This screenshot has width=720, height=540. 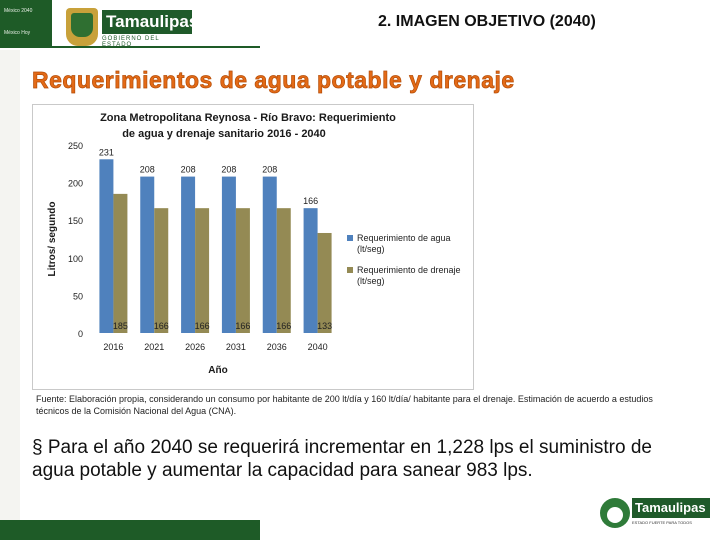 What do you see at coordinates (75, 146) in the screenshot?
I see `y-tick-label: 250` at bounding box center [75, 146].